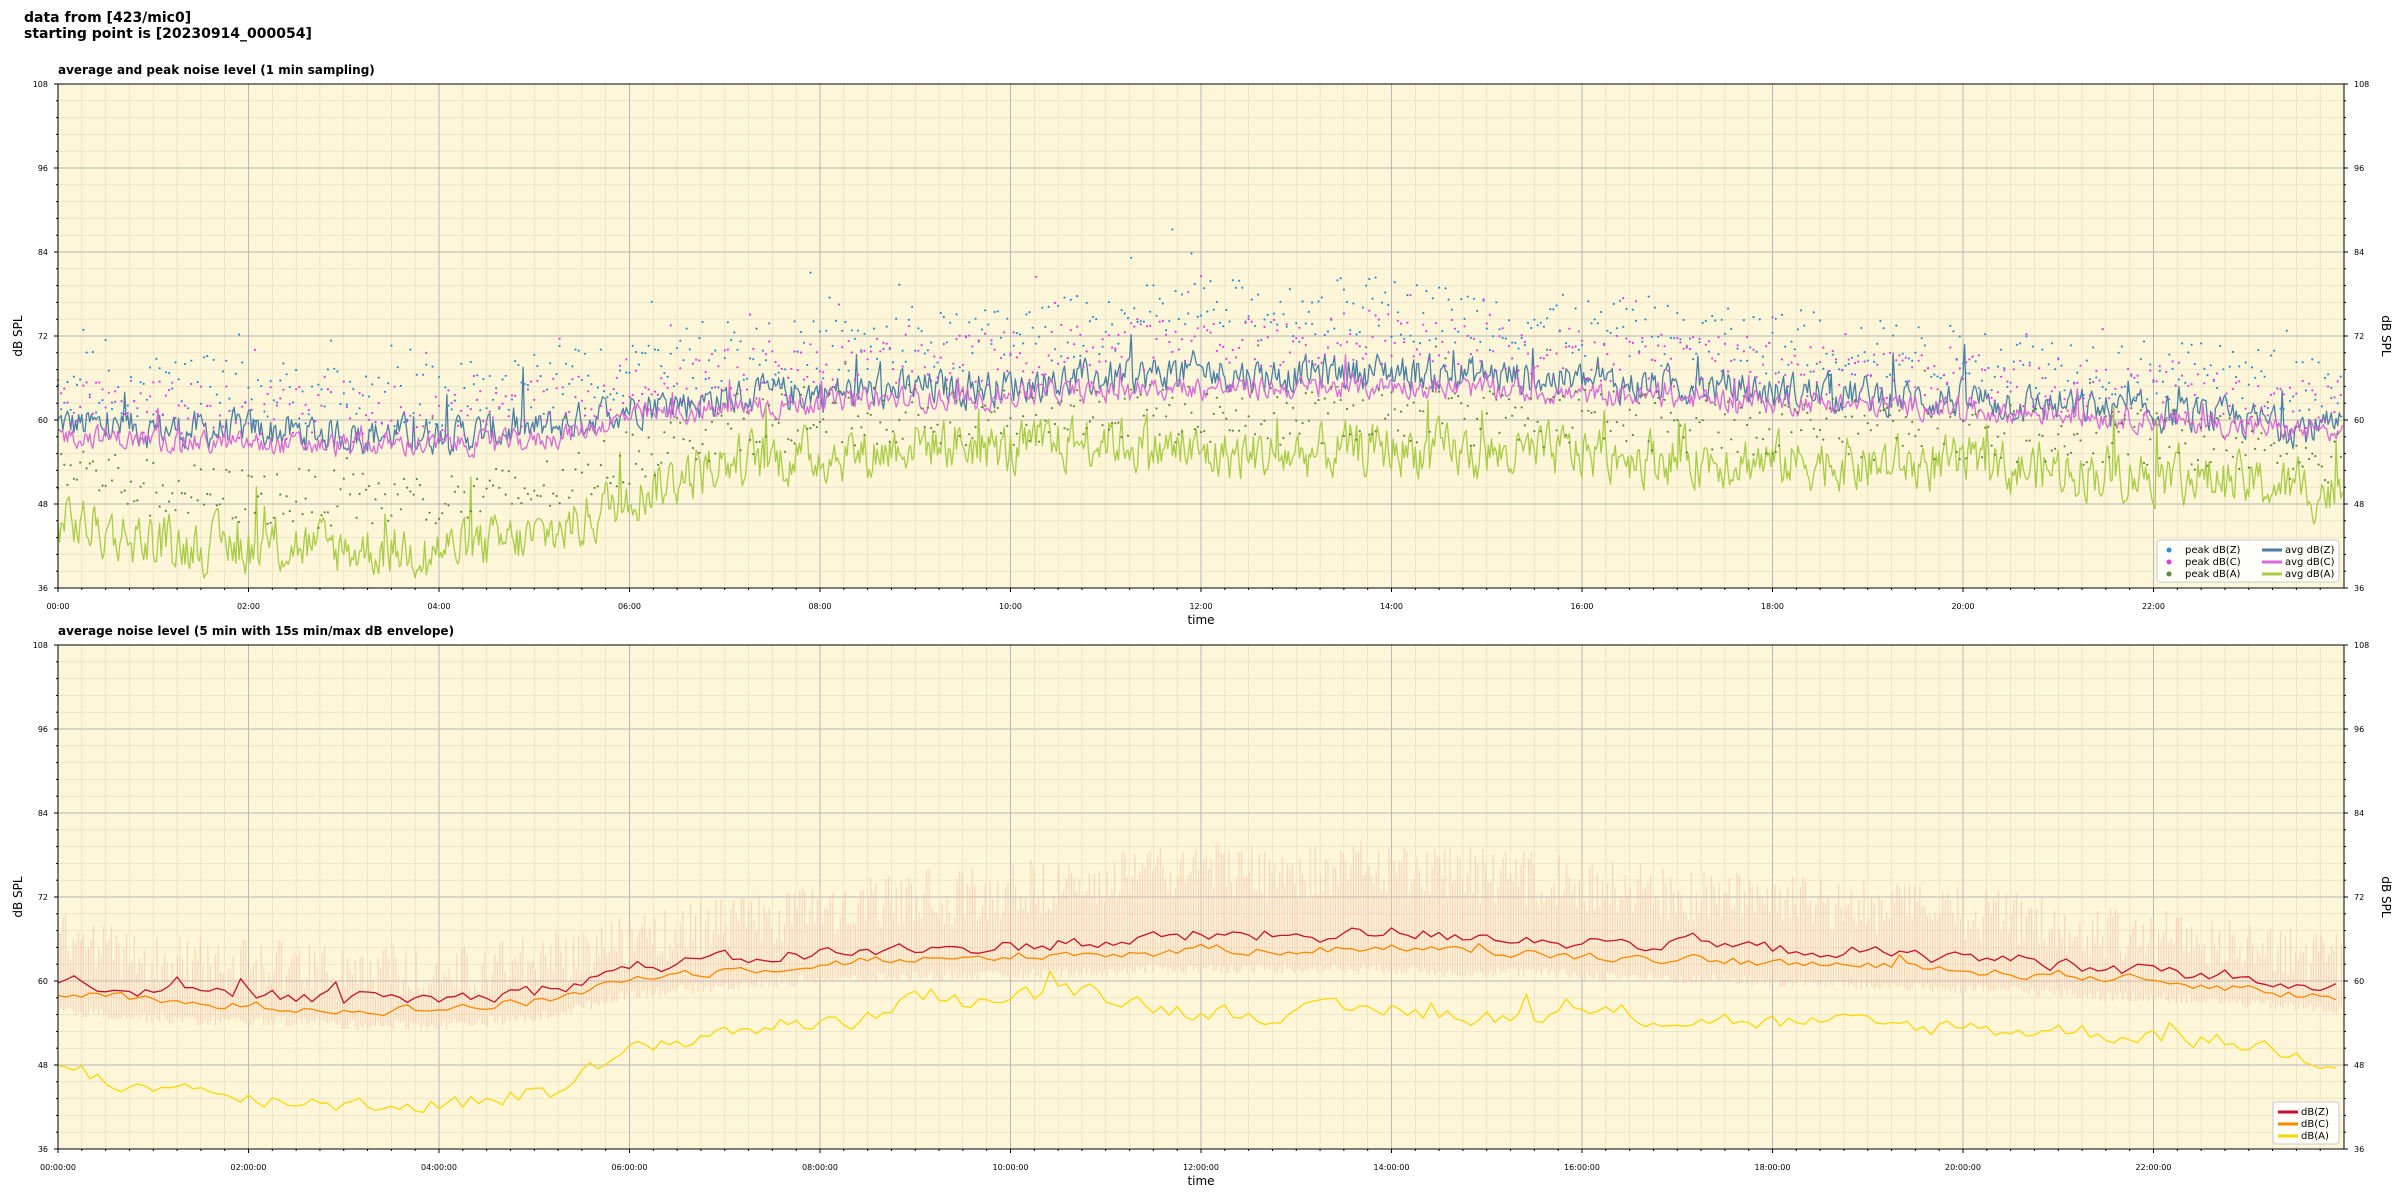 This screenshot has height=1200, width=2400. What do you see at coordinates (58, 1167) in the screenshot?
I see `x-tick-label: 00:00:00` at bounding box center [58, 1167].